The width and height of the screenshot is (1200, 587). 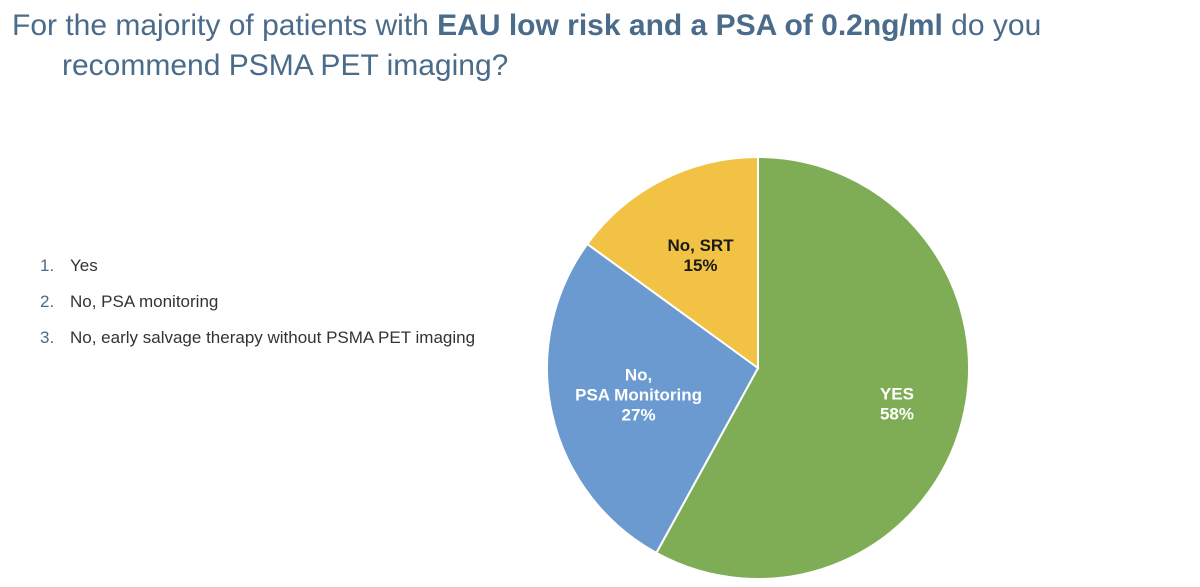 I want to click on pie-slice-label: No, SRT 15%, so click(x=700, y=255).